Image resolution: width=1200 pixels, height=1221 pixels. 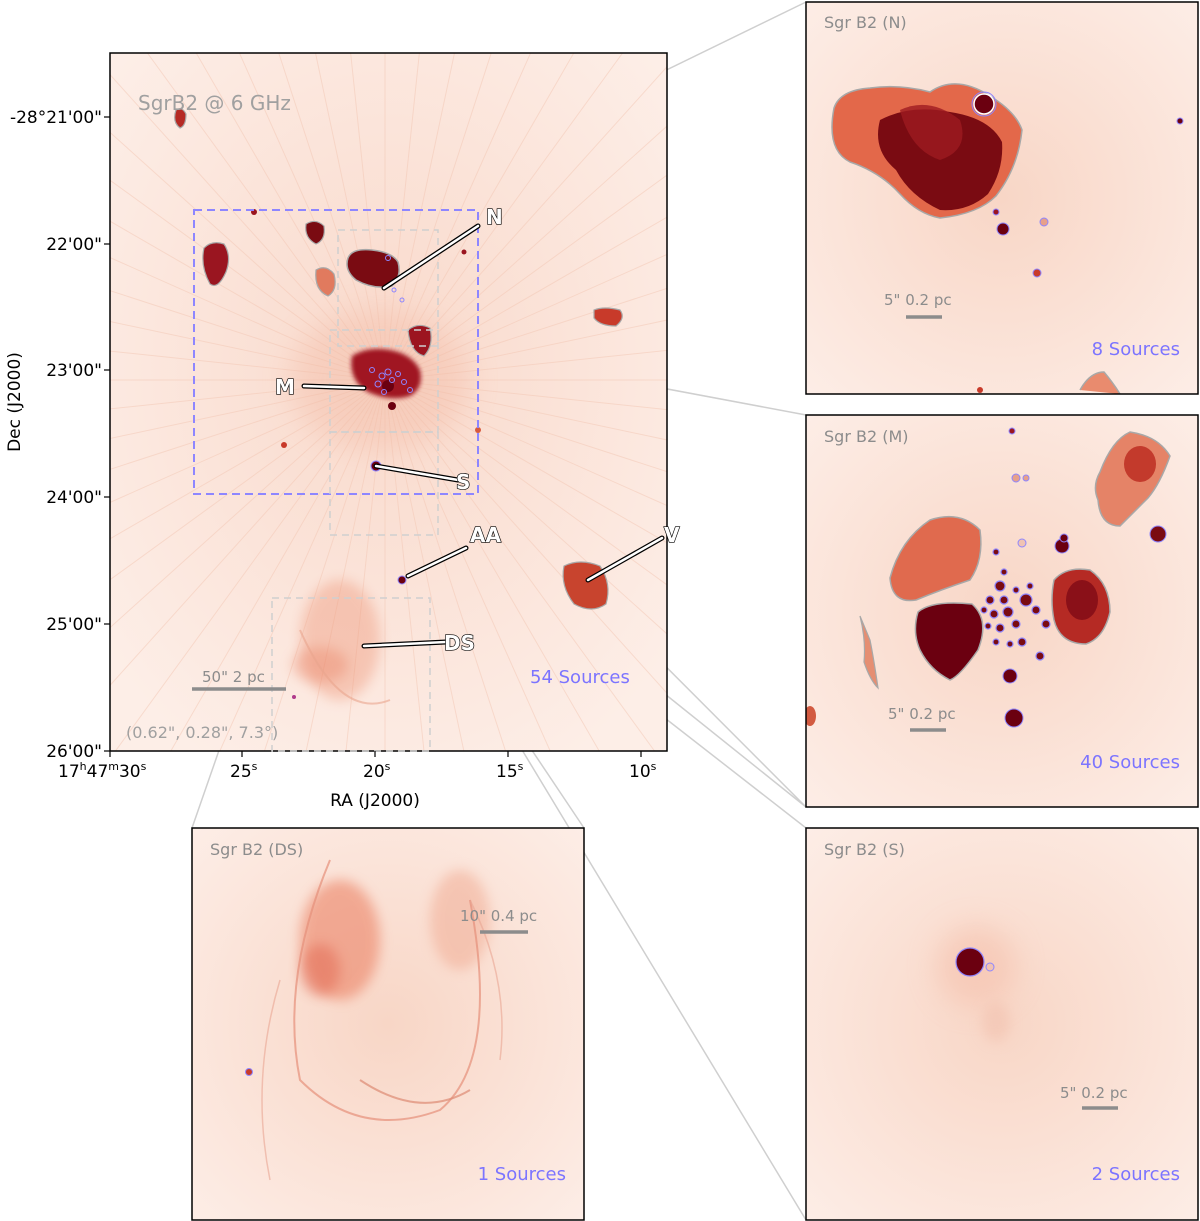 I want to click on ra-tick-labels: 17h47m30s 25s 20s 15s 10s, so click(x=357, y=771).